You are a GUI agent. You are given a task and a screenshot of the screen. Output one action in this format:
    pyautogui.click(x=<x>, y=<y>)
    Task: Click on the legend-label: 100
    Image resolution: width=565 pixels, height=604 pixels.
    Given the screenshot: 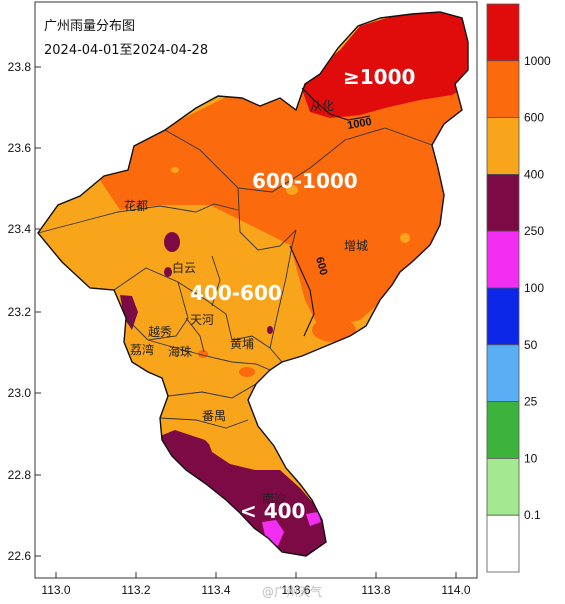 What is the action you would take?
    pyautogui.click(x=534, y=288)
    